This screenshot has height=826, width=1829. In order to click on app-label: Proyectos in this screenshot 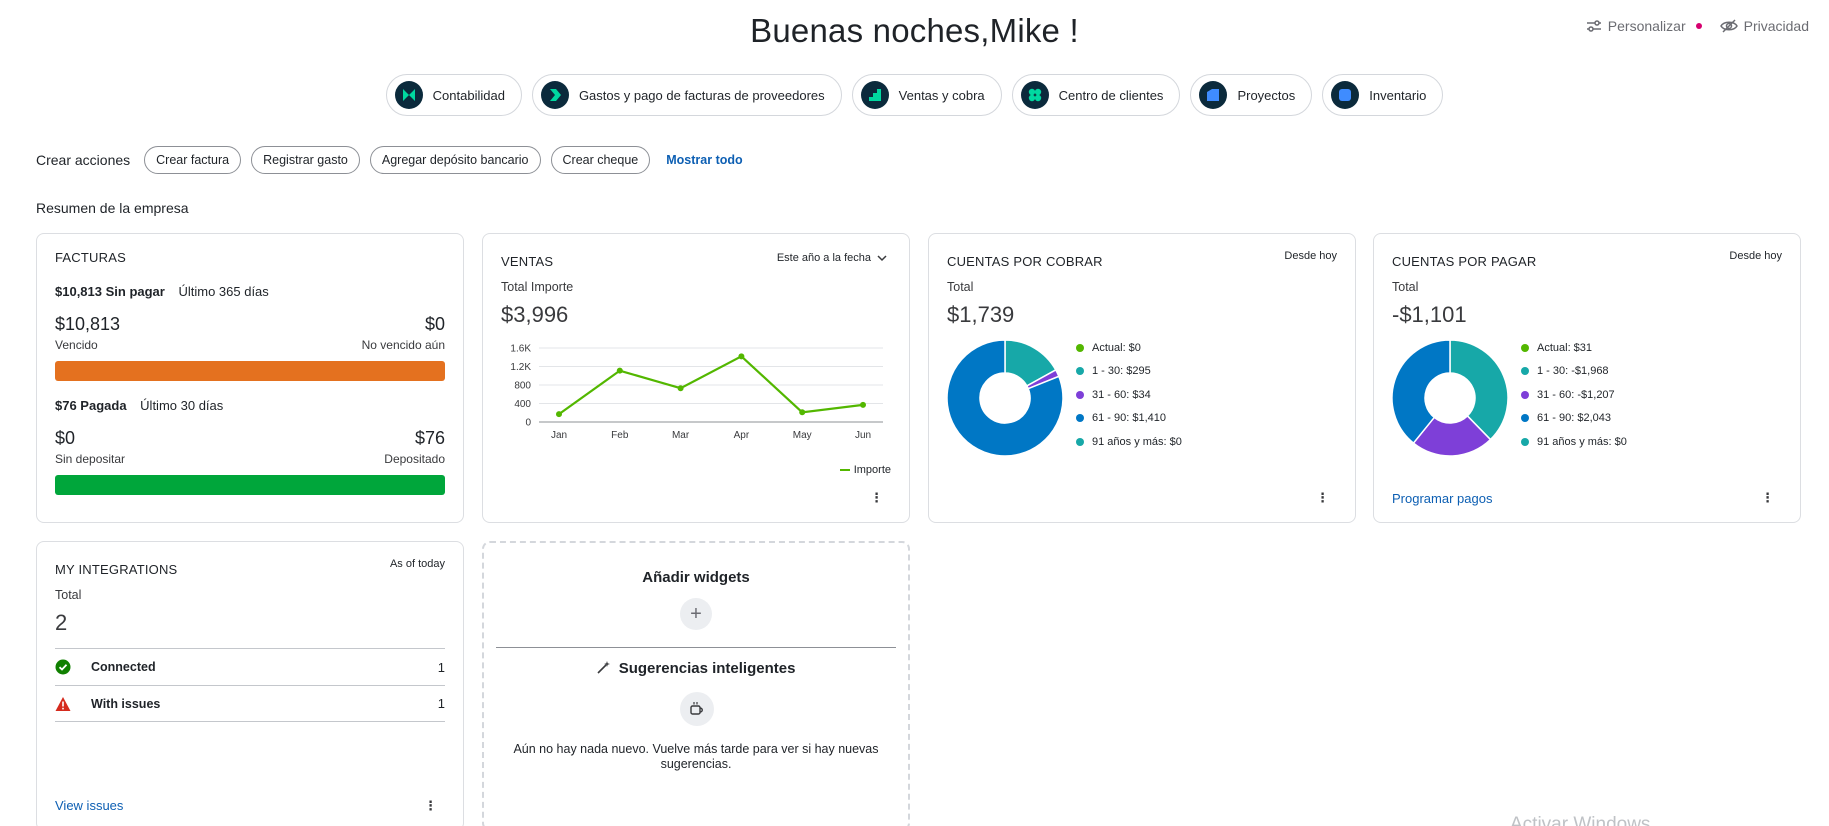, I will do `click(1266, 95)`.